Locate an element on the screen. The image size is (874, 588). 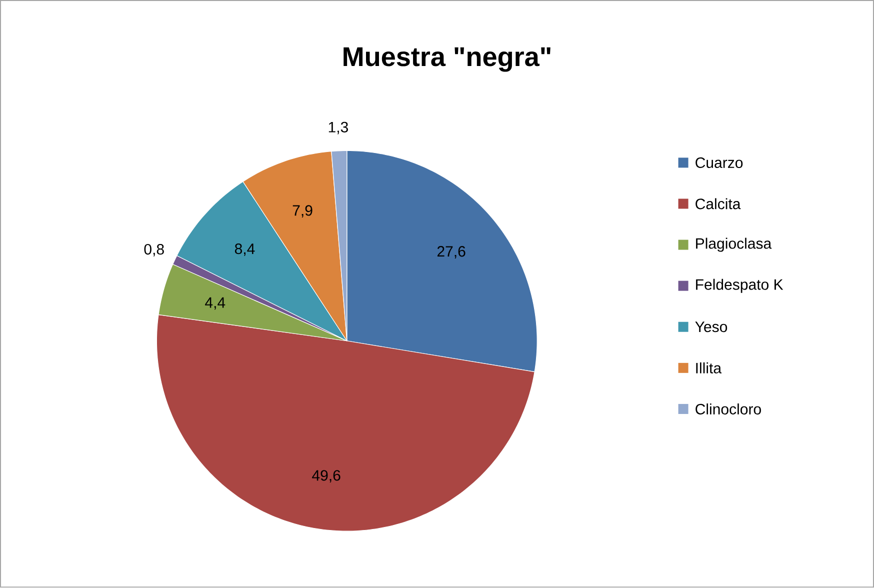
legend-label: Feldespato K is located at coordinates (740, 285).